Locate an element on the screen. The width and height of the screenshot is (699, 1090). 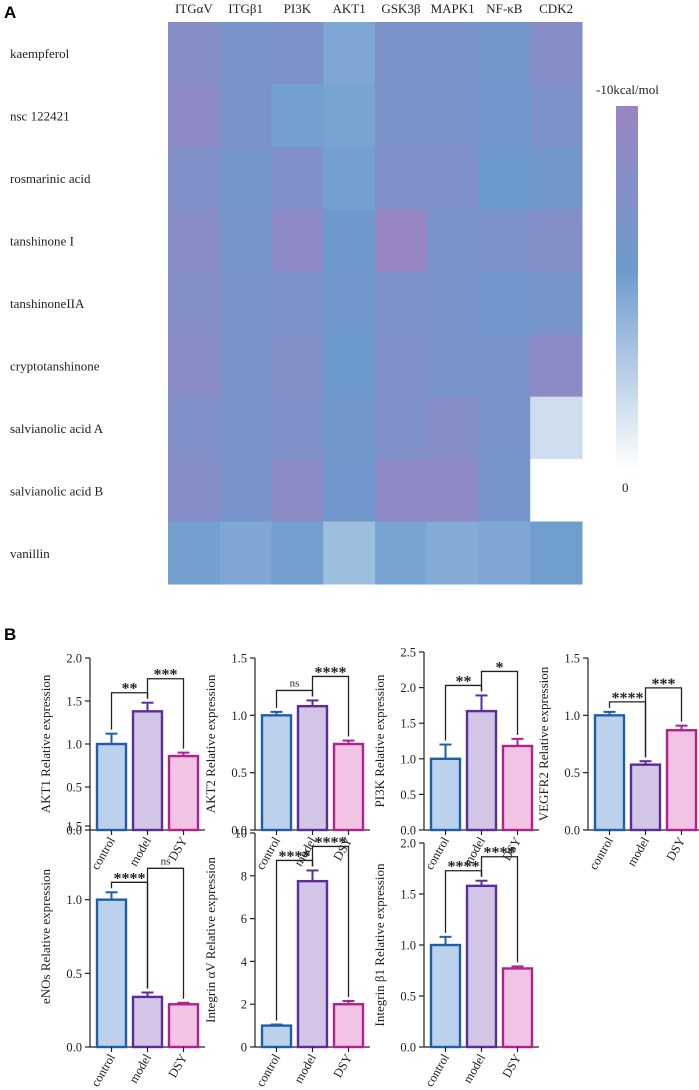
heatmap-row-label: tanshinoneIIA is located at coordinates (47, 303).